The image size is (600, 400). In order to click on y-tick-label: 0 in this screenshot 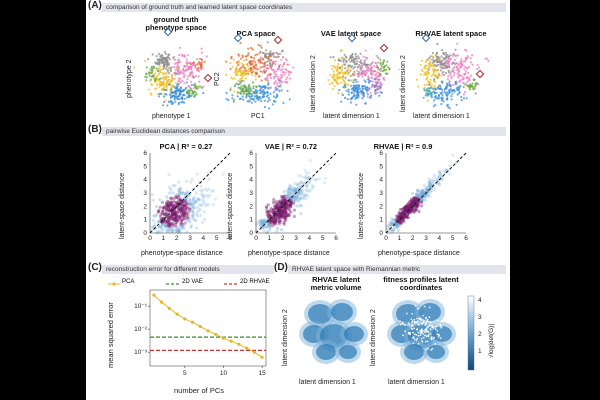, I will do `click(145, 233)`.